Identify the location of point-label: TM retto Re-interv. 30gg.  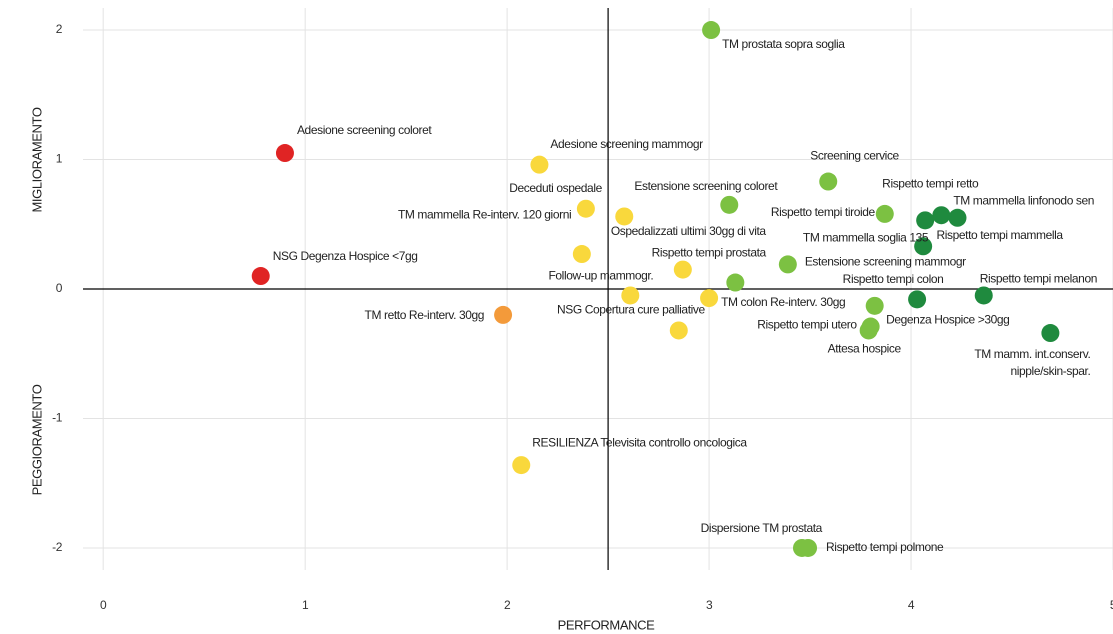
(425, 315).